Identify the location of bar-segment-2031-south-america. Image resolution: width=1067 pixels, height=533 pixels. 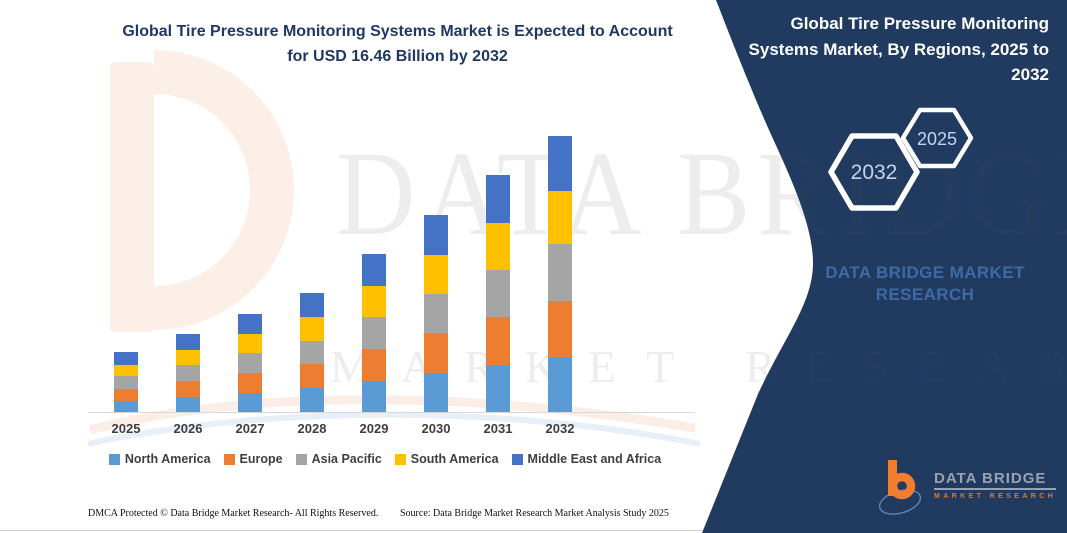
(498, 246).